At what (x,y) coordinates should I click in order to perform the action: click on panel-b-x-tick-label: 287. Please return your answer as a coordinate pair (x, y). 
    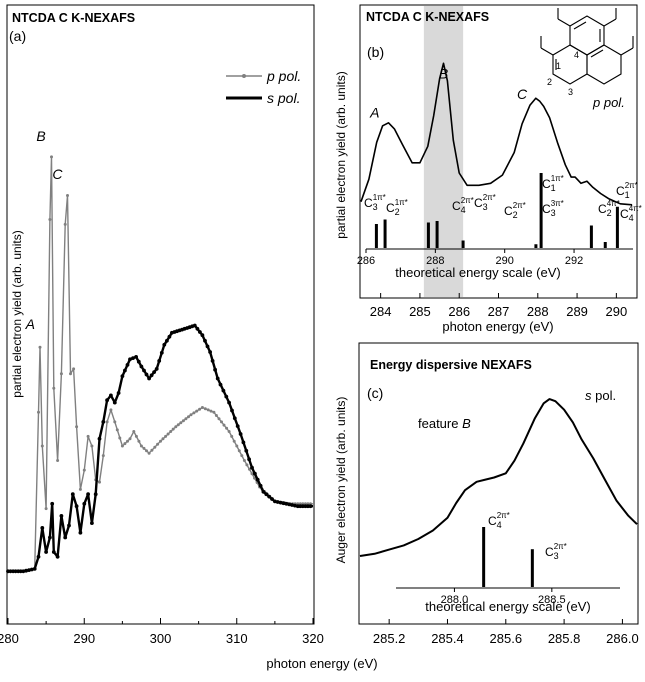
    Looking at the image, I should click on (499, 311).